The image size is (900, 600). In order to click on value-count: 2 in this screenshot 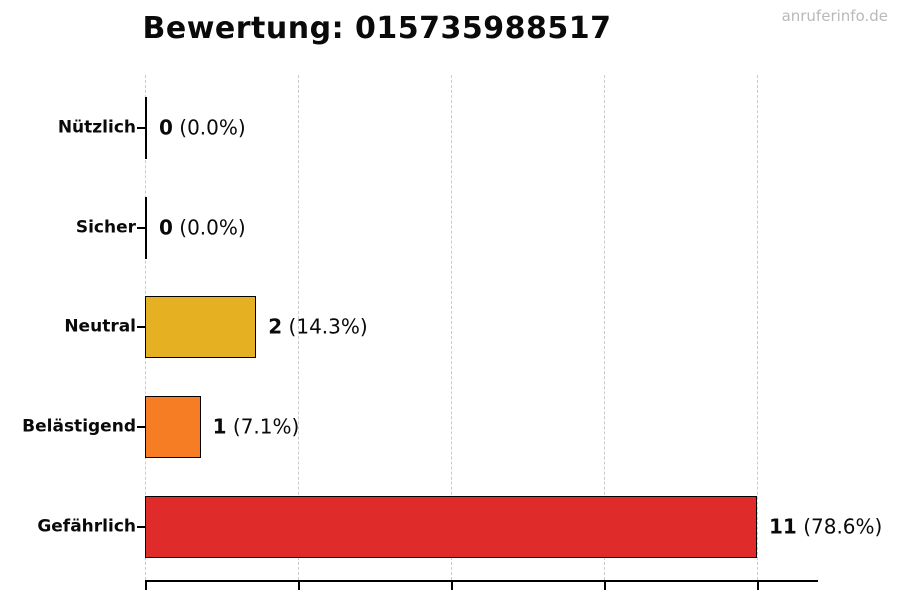, I will do `click(275, 326)`.